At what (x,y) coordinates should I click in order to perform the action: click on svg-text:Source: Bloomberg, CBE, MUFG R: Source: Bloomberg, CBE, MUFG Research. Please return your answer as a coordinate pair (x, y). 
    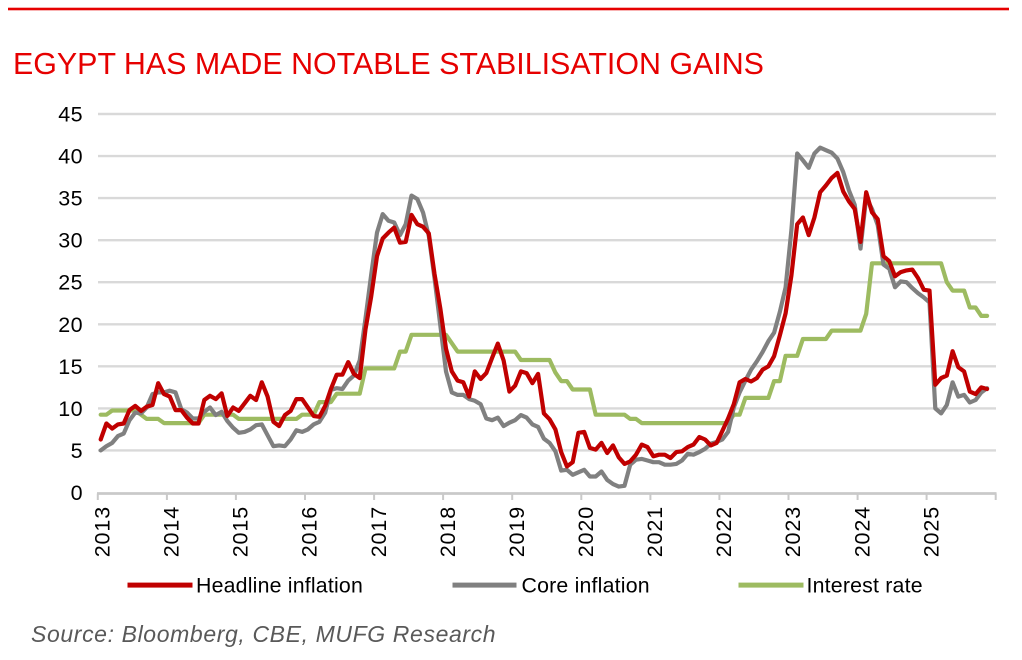
    Looking at the image, I should click on (263, 634).